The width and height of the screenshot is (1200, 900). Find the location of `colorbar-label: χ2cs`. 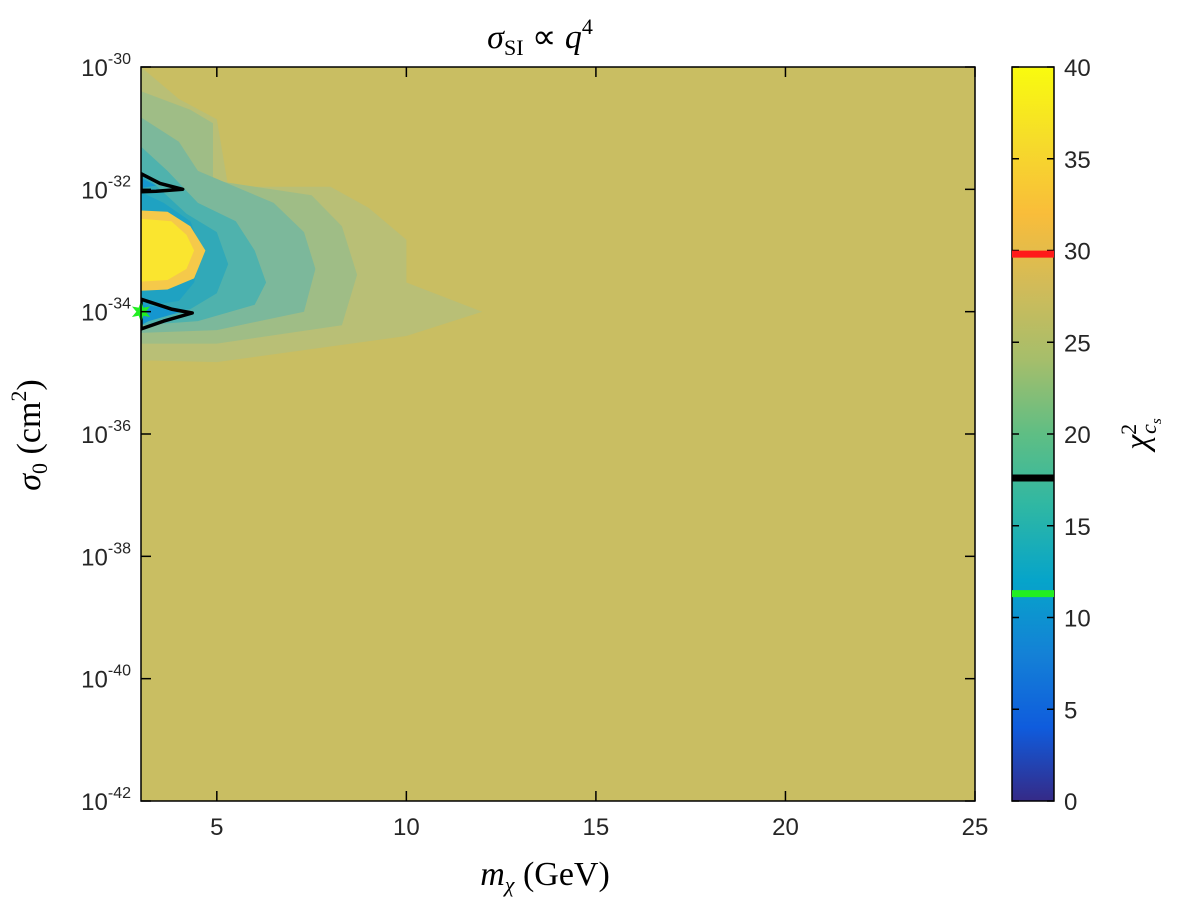

colorbar-label: χ2cs is located at coordinates (1140, 435).